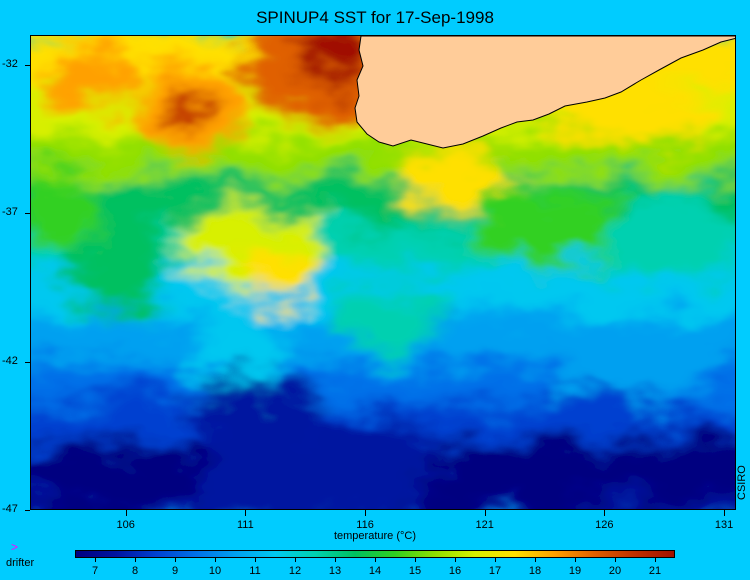 Image resolution: width=750 pixels, height=580 pixels. Describe the element at coordinates (10, 360) in the screenshot. I see `lat-tick-label: -42` at that location.